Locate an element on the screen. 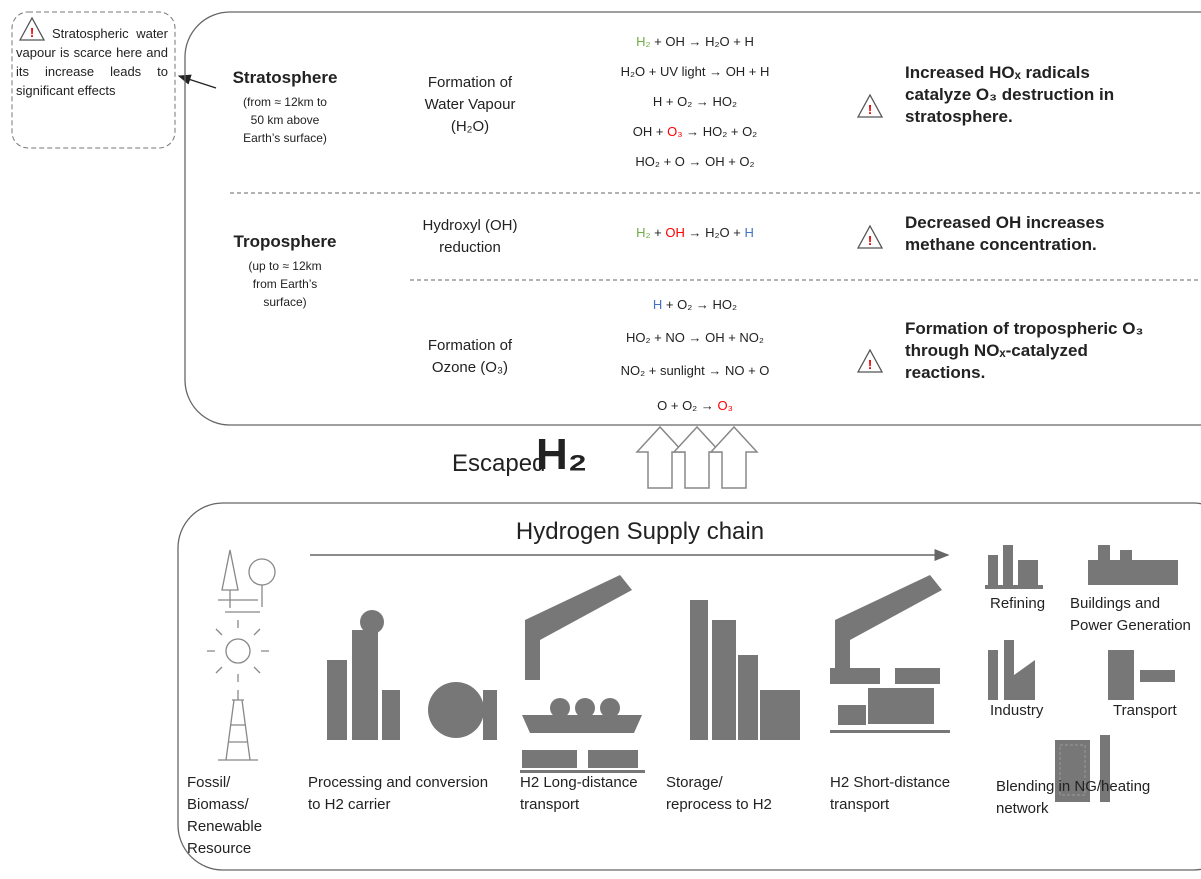  end-use-label: Refining is located at coordinates (1018, 603).